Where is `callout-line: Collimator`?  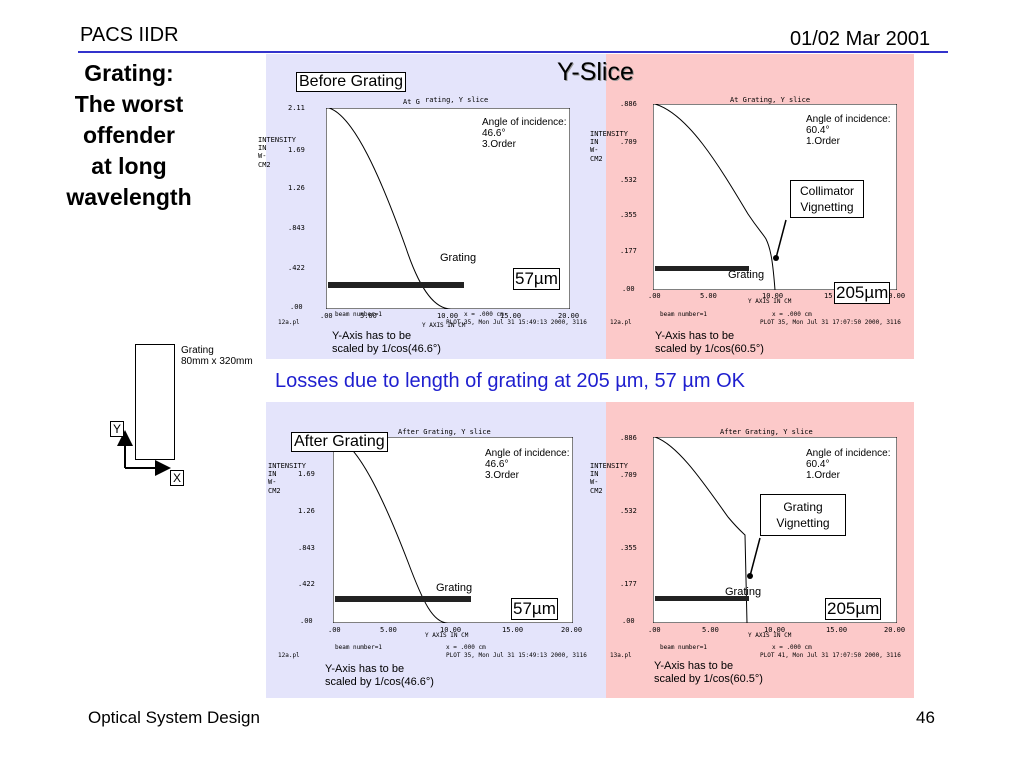
callout-line: Collimator is located at coordinates (826, 191).